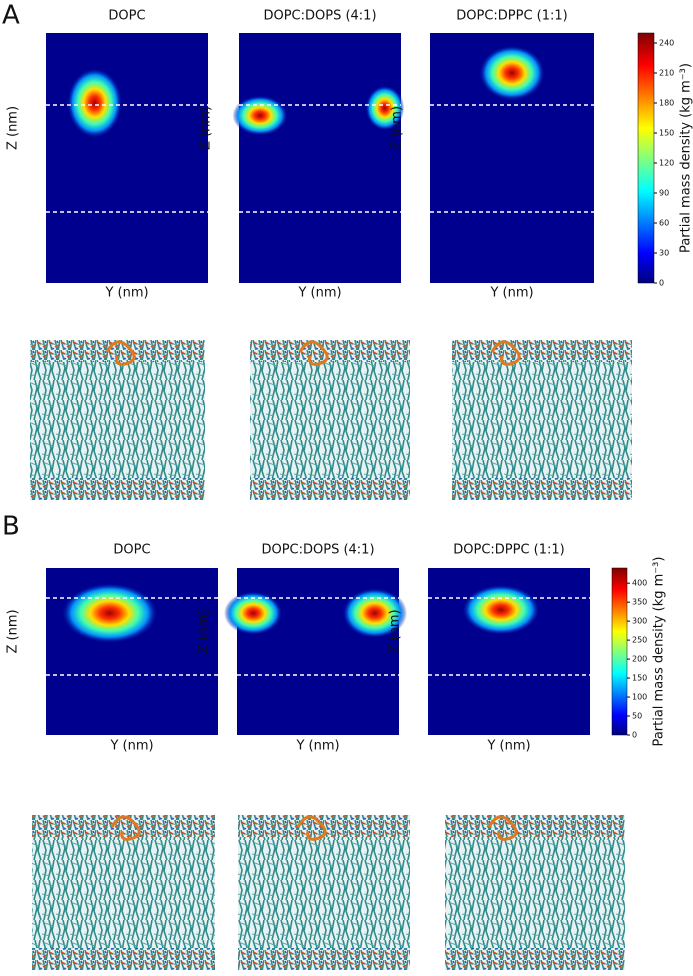  Describe the element at coordinates (639, 621) in the screenshot. I see `colorbar-tick-label: 300` at that location.